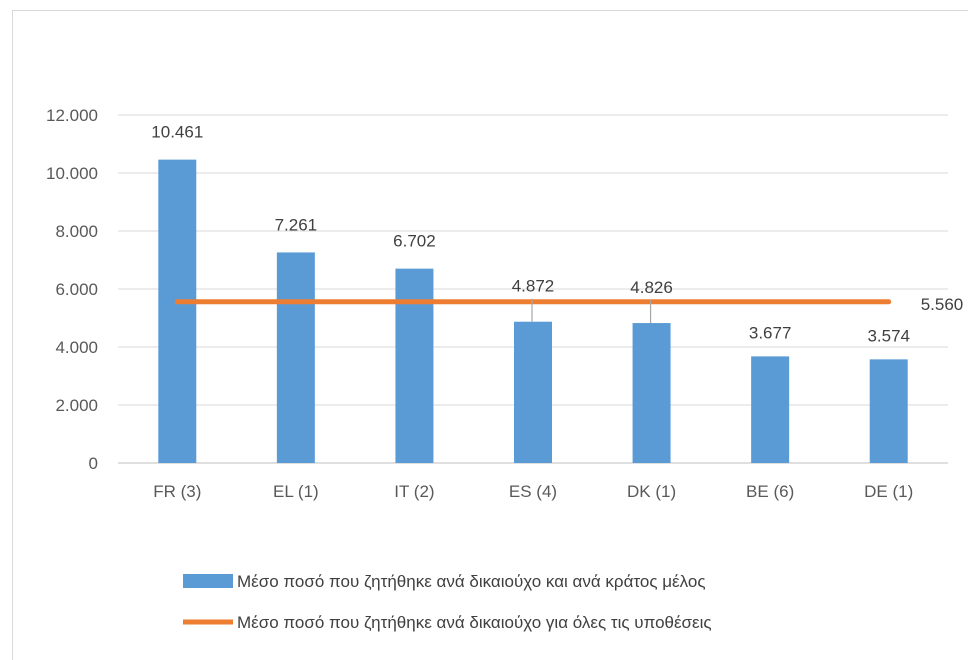 The image size is (970, 660). I want to click on data-label: 7.261, so click(296, 224).